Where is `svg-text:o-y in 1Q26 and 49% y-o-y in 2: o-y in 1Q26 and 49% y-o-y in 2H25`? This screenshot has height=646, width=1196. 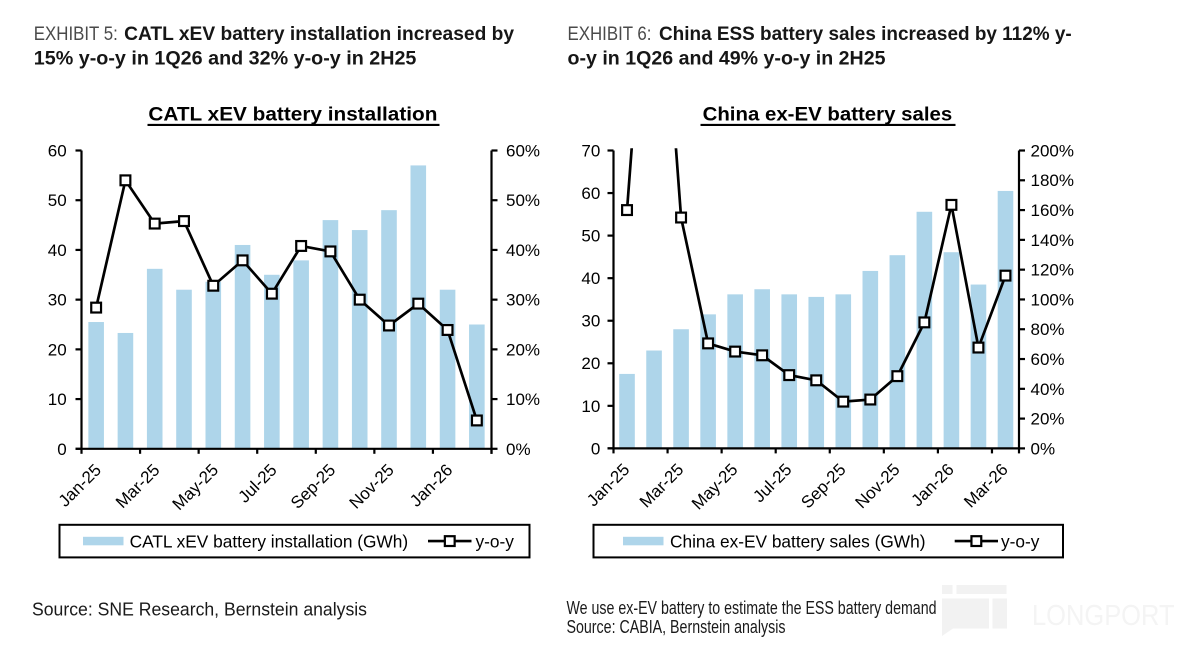 svg-text:o-y in 1Q26 and 49% y-o-y in 2: o-y in 1Q26 and 49% y-o-y in 2H25 is located at coordinates (727, 58).